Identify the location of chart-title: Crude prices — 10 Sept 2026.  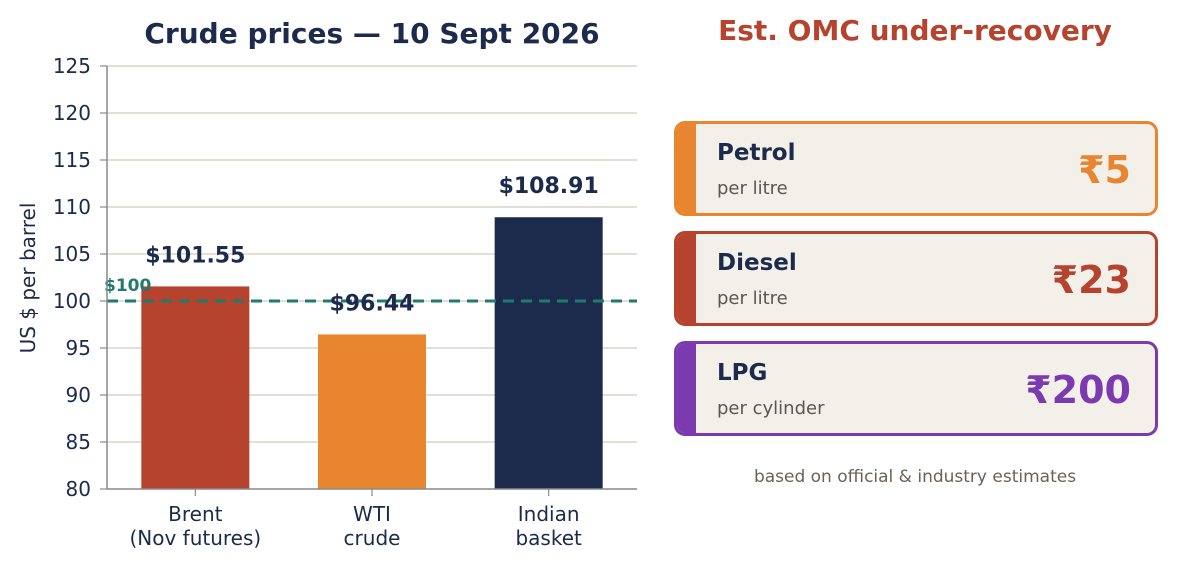
(371, 33).